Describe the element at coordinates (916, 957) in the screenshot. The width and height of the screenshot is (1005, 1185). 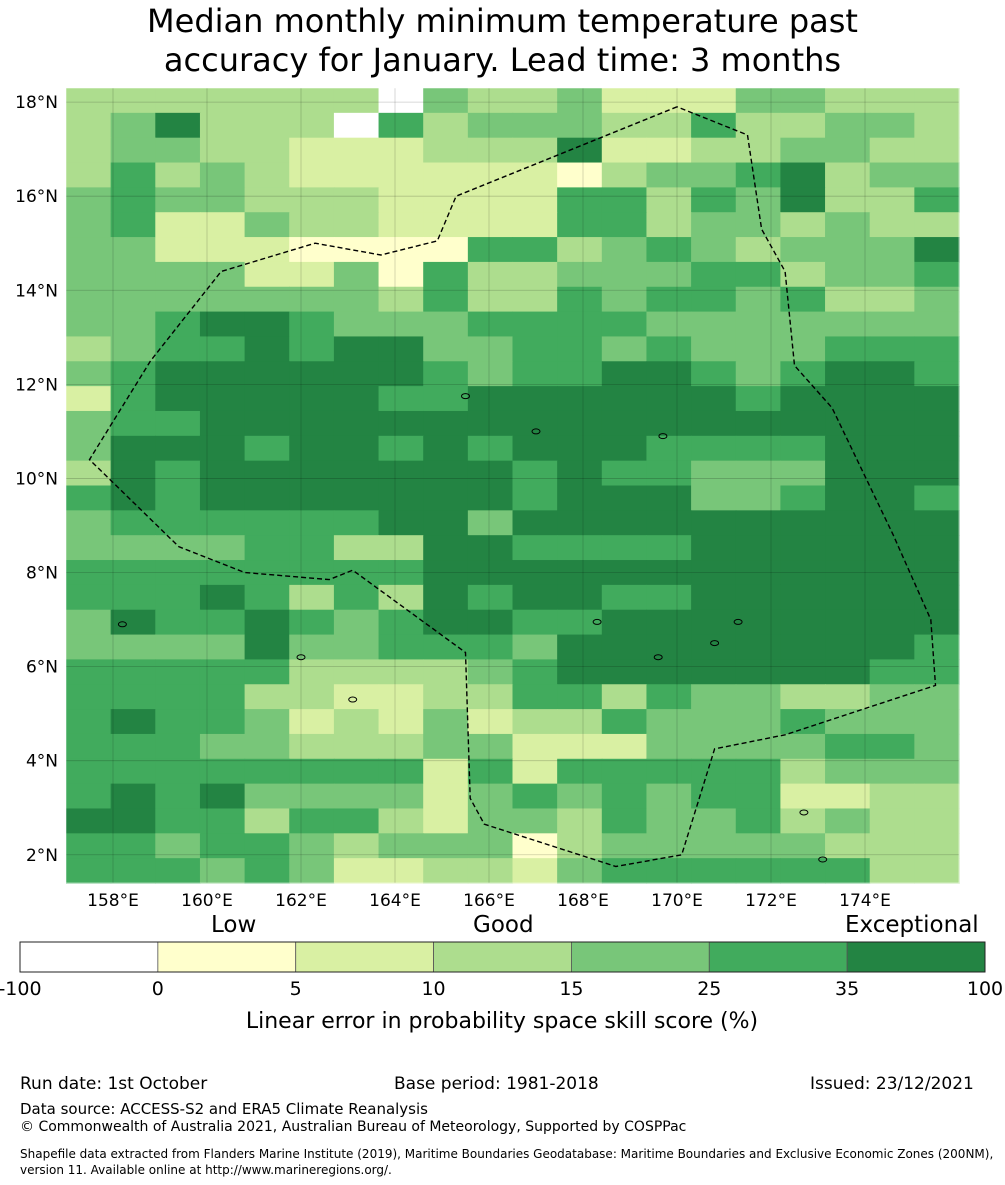
I see `colorbar-segment` at that location.